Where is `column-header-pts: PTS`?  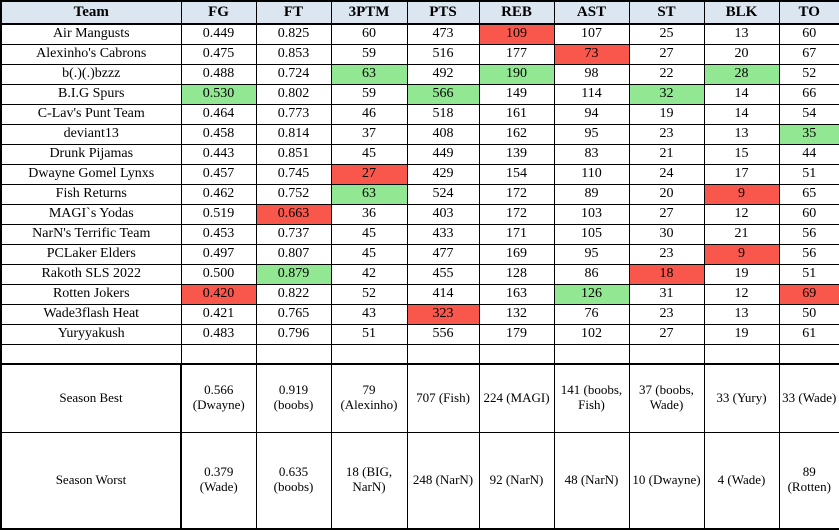
column-header-pts: PTS is located at coordinates (443, 12).